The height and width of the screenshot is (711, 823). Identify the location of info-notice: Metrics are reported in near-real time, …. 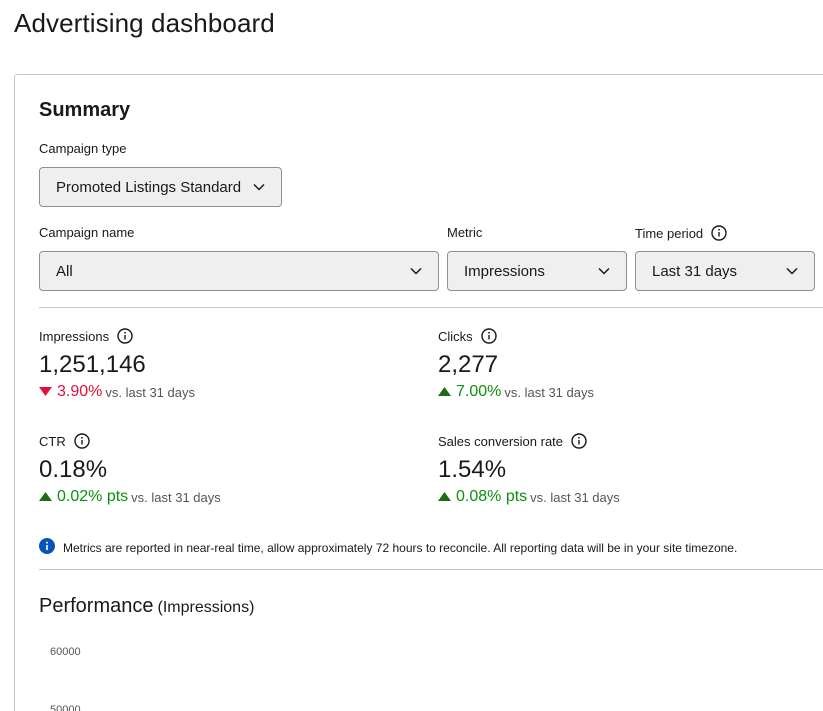
(388, 547).